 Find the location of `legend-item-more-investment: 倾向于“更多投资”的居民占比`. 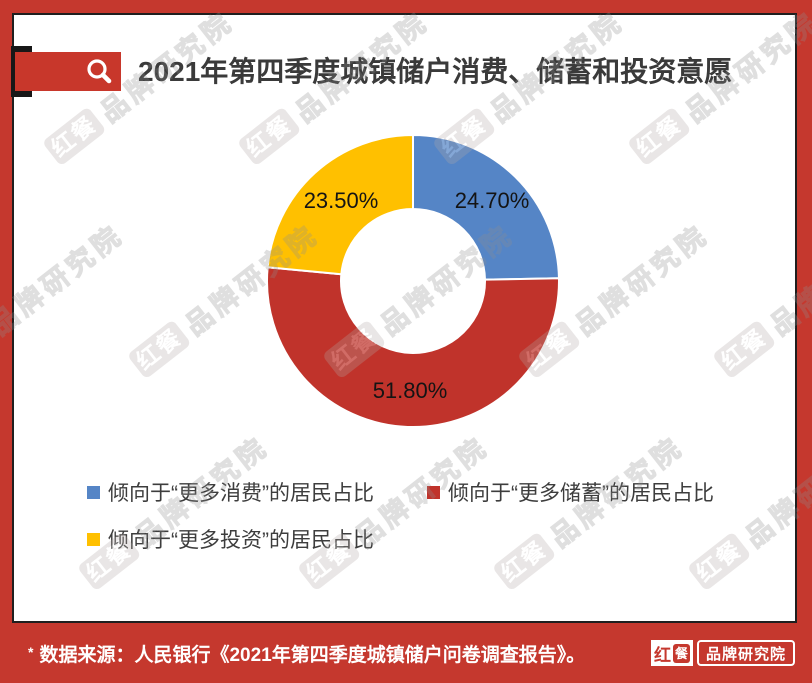

legend-item-more-investment: 倾向于“更多投资”的居民占比 is located at coordinates (230, 539).